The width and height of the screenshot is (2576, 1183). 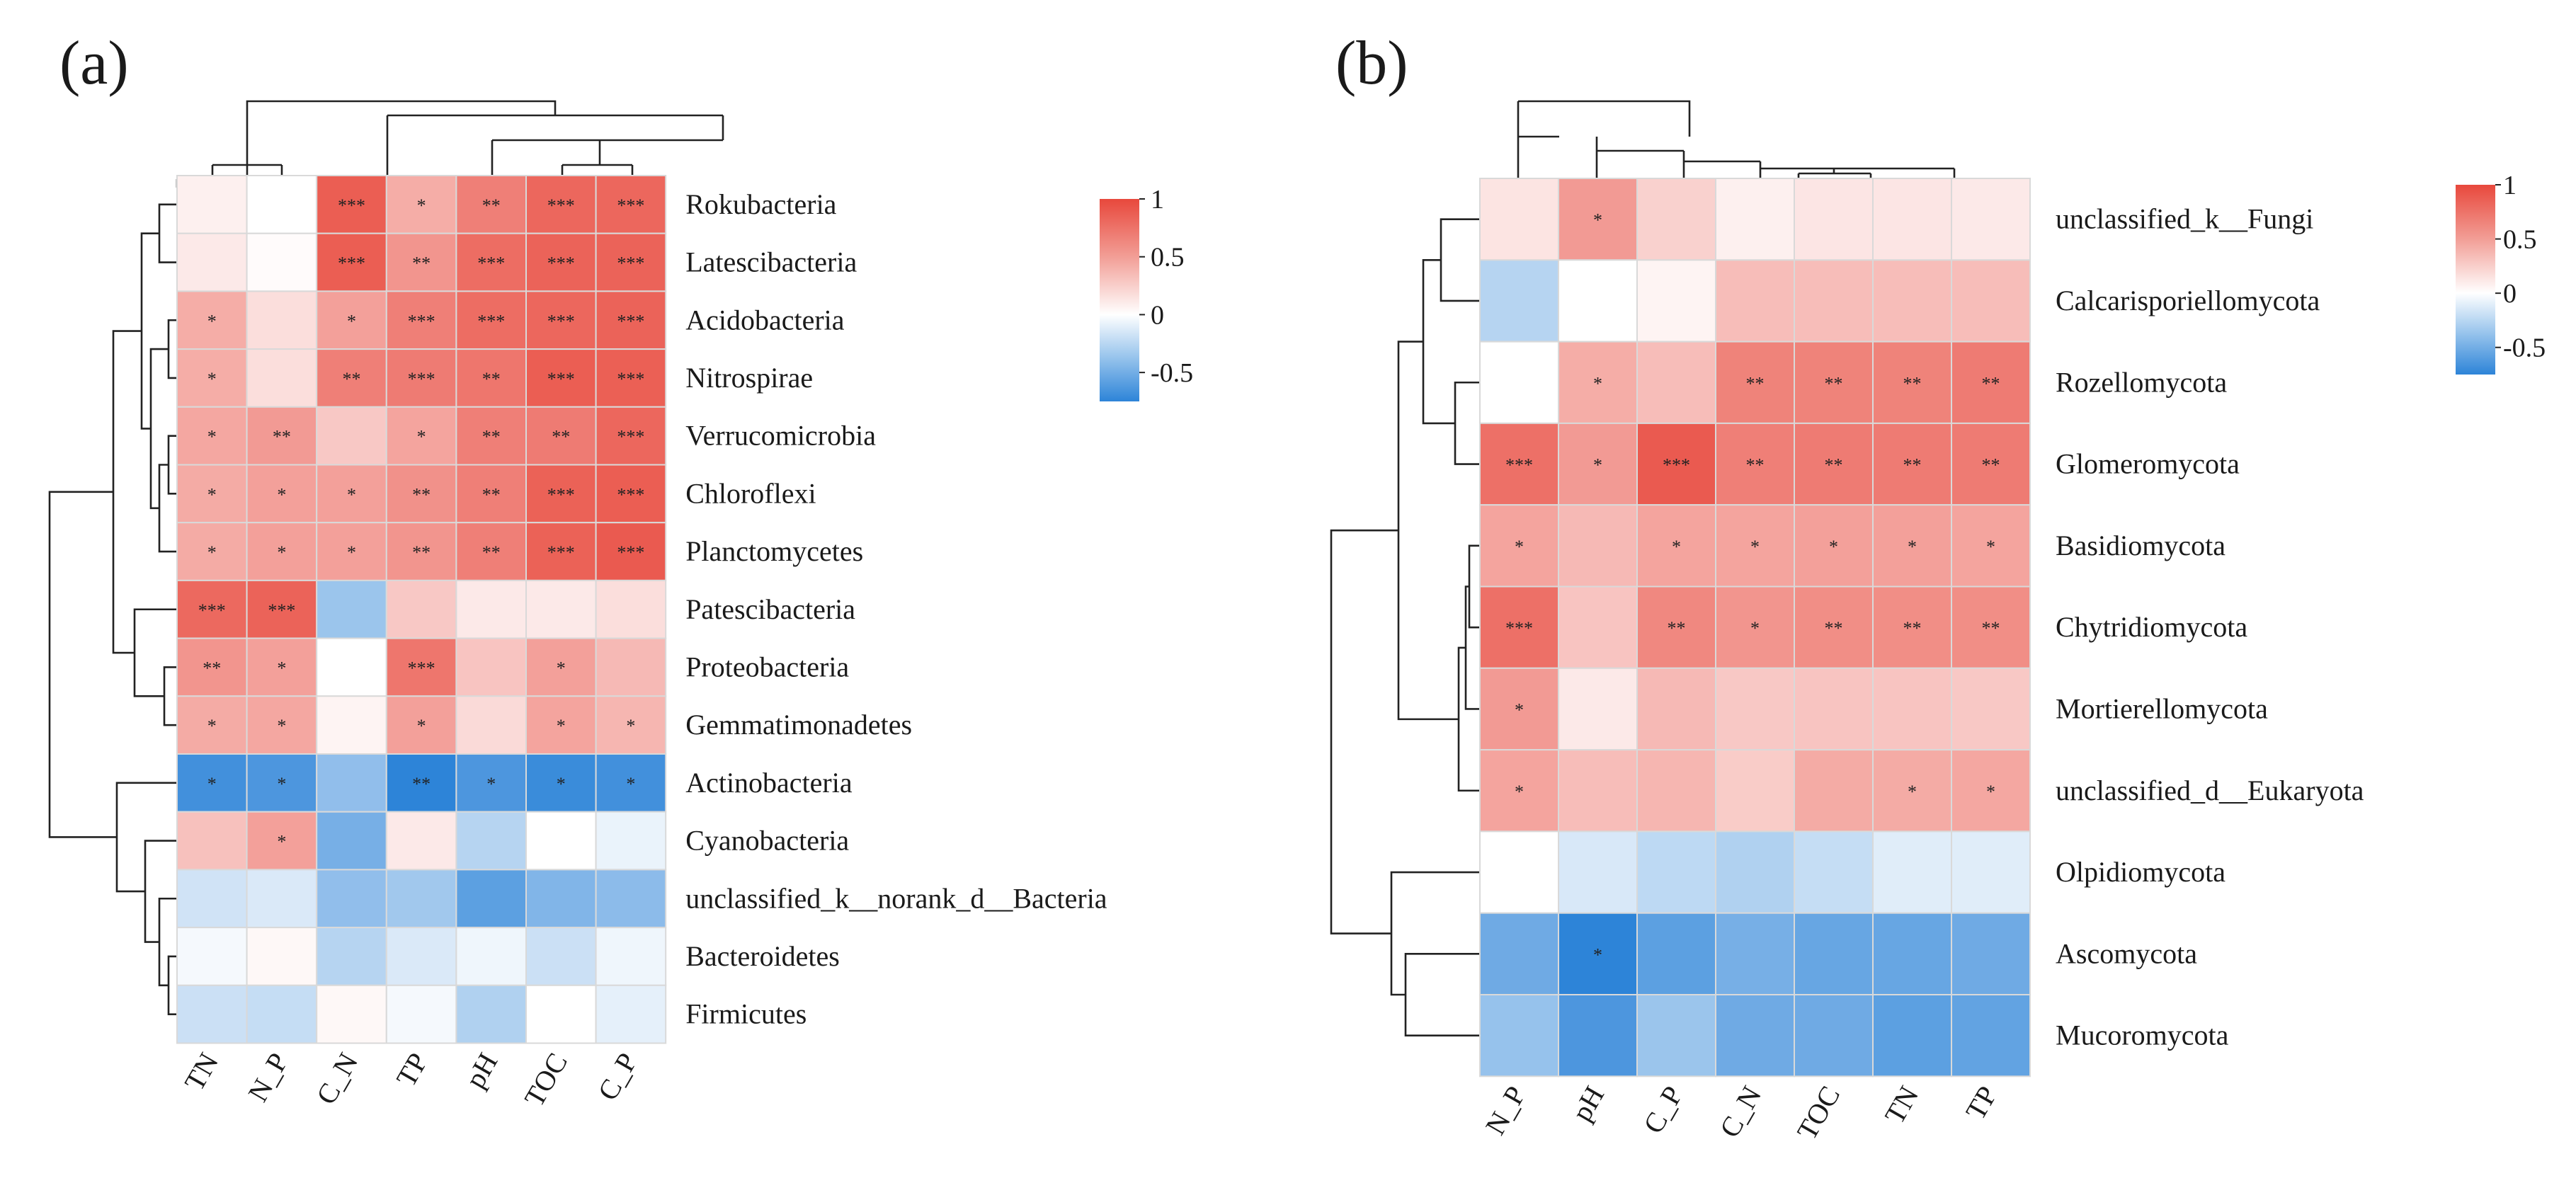 What do you see at coordinates (774, 551) in the screenshot?
I see `row-label: Planctomycetes` at bounding box center [774, 551].